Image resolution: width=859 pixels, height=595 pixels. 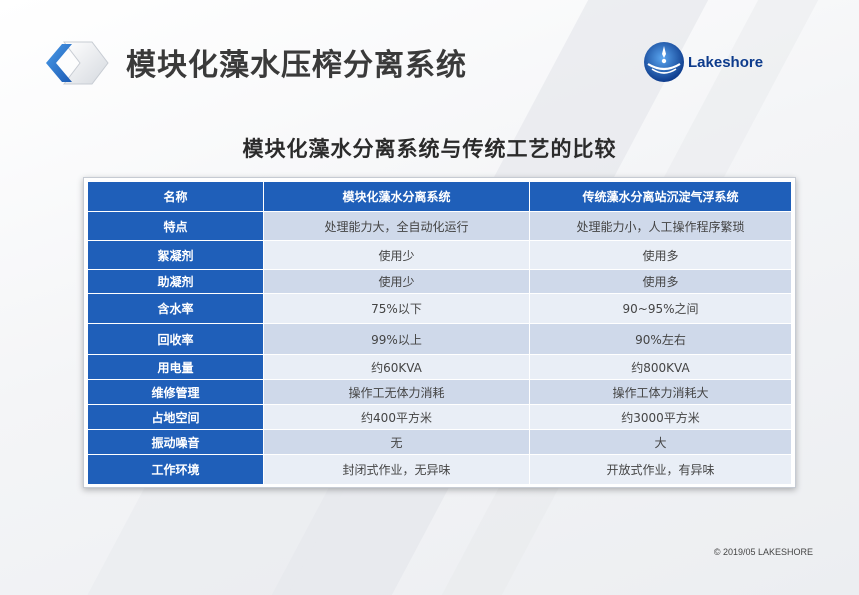 What do you see at coordinates (660, 308) in the screenshot?
I see `table-cell: 90~95%之间` at bounding box center [660, 308].